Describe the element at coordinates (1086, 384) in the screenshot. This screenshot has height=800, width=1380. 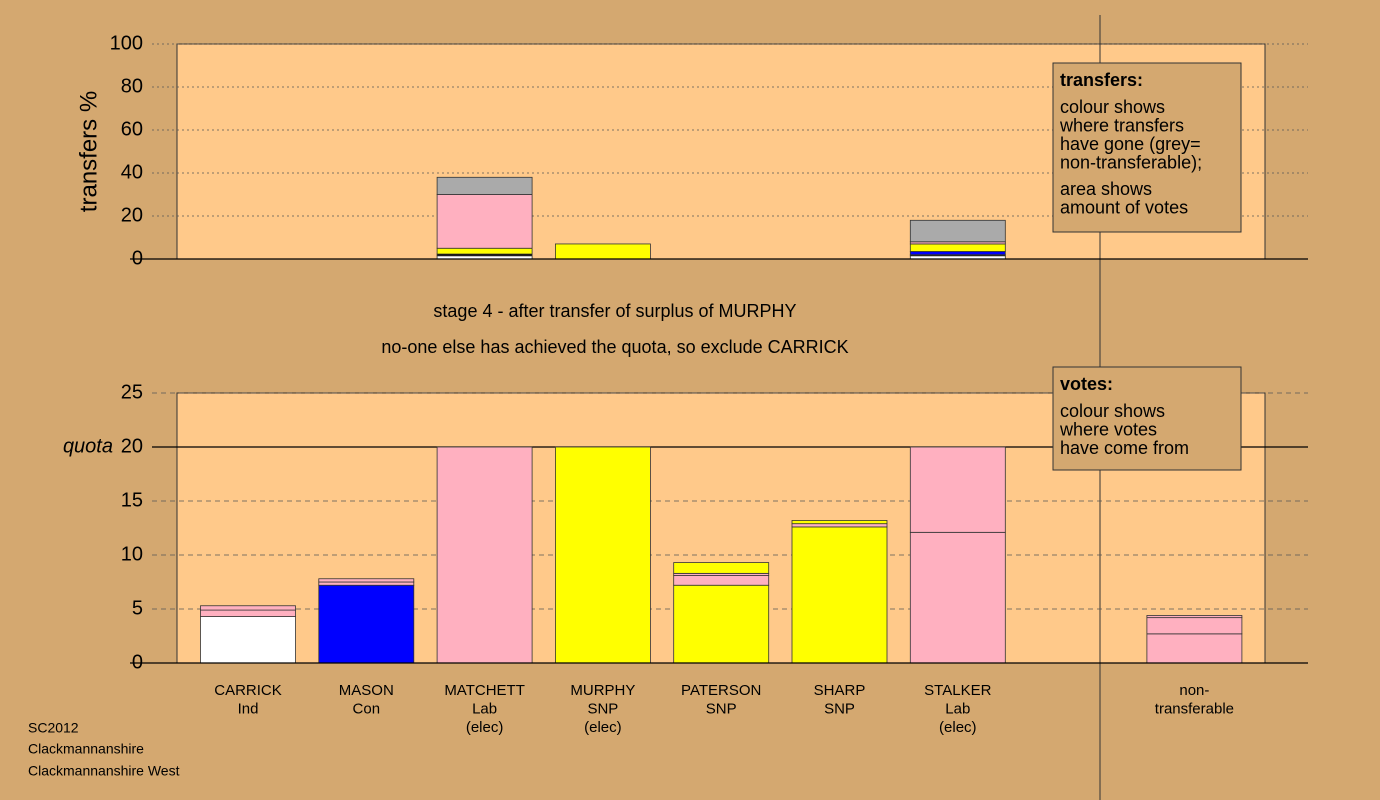
I see `legend-title: votes:` at that location.